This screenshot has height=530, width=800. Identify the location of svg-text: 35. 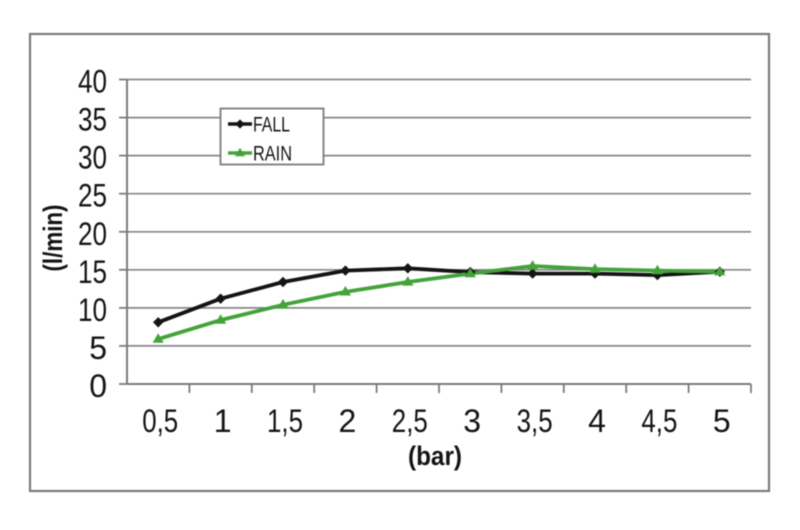
(92, 120).